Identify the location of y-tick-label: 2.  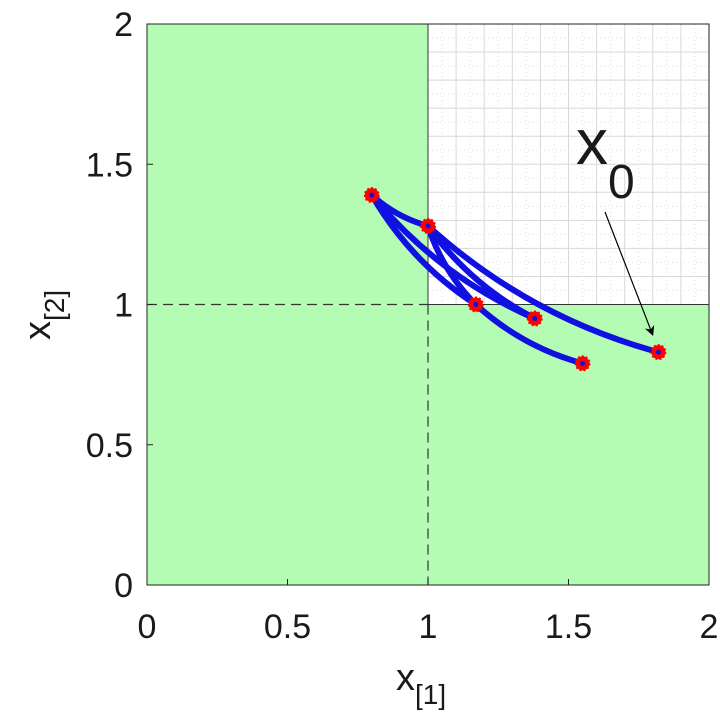
(123, 25).